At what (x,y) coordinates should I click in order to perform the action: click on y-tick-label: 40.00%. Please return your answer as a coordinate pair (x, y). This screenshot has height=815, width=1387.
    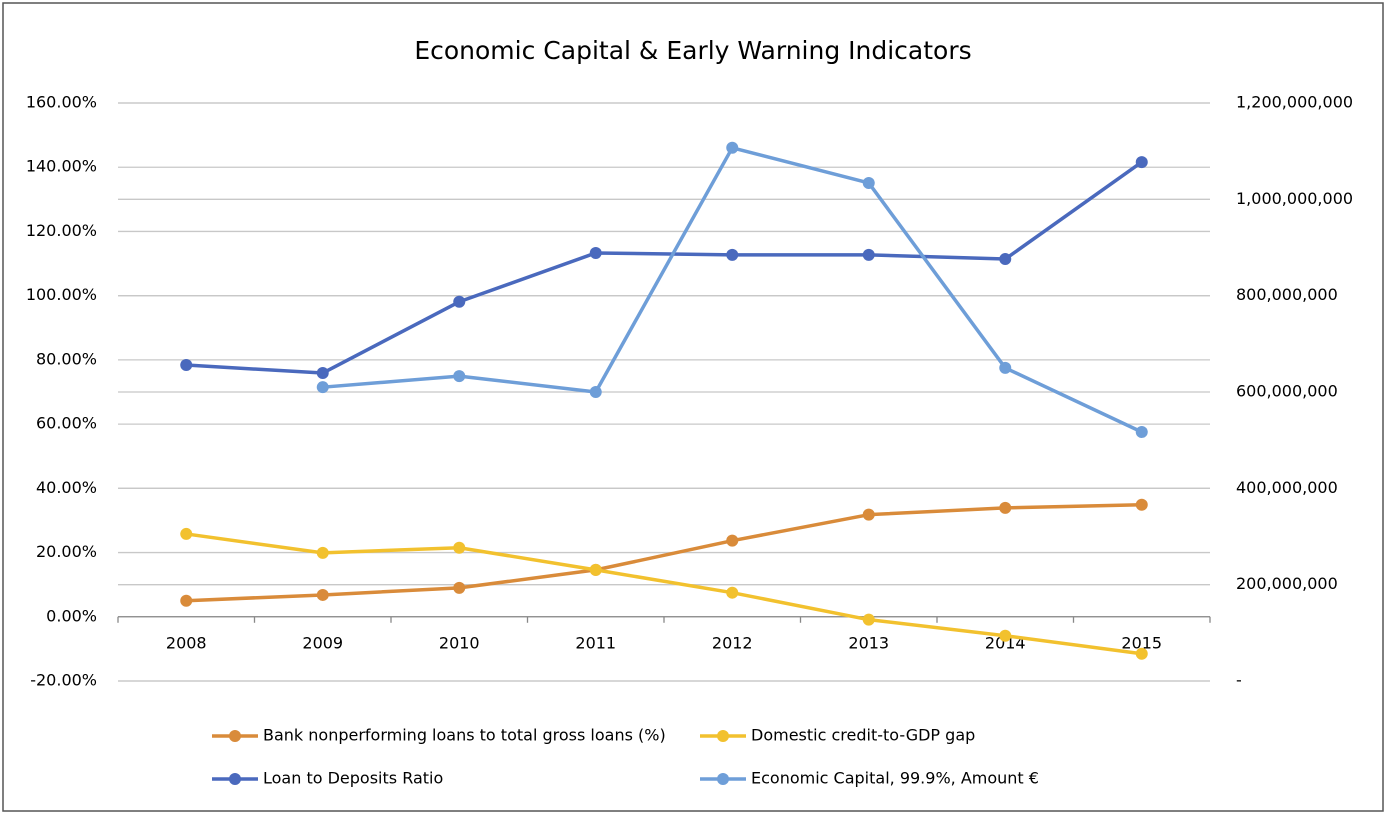
    Looking at the image, I should click on (66, 487).